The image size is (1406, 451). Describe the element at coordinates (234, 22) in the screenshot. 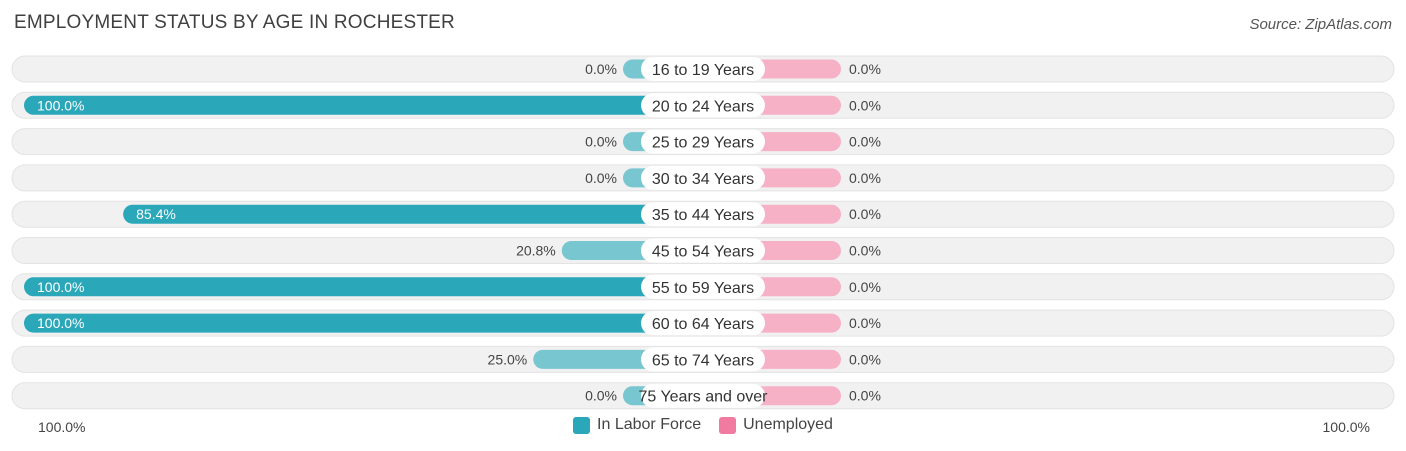

I see `chart-title: EMPLOYMENT STATUS BY AGE IN ROCHESTER` at that location.